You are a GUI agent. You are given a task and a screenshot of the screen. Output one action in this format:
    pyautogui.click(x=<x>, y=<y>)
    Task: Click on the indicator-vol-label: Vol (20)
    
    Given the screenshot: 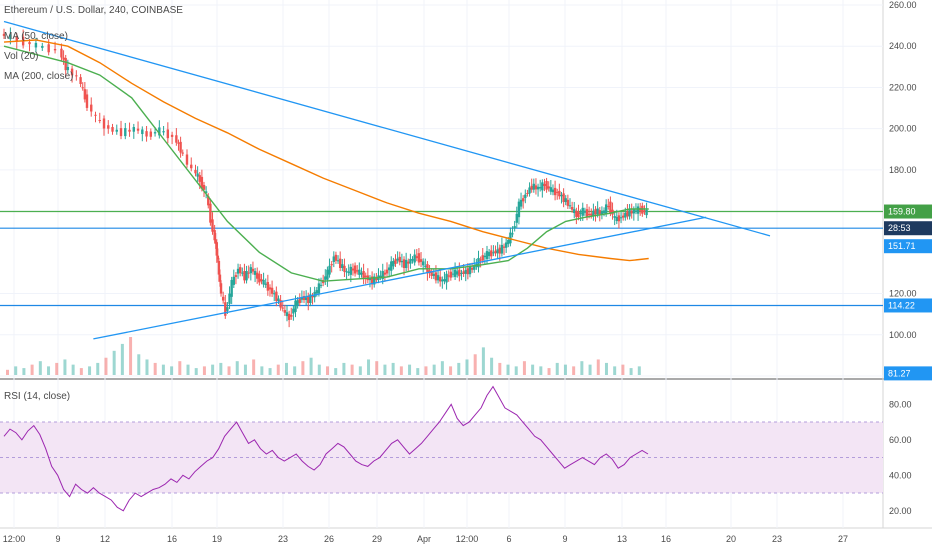 What is the action you would take?
    pyautogui.click(x=21, y=56)
    